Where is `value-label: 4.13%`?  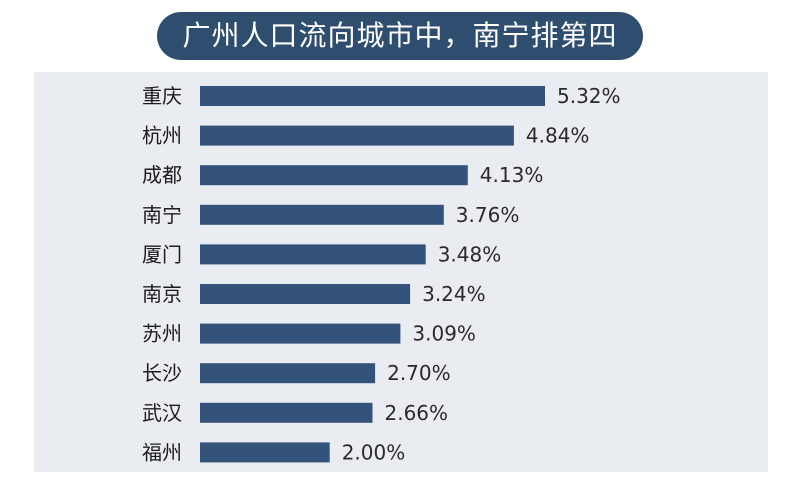 value-label: 4.13% is located at coordinates (512, 175).